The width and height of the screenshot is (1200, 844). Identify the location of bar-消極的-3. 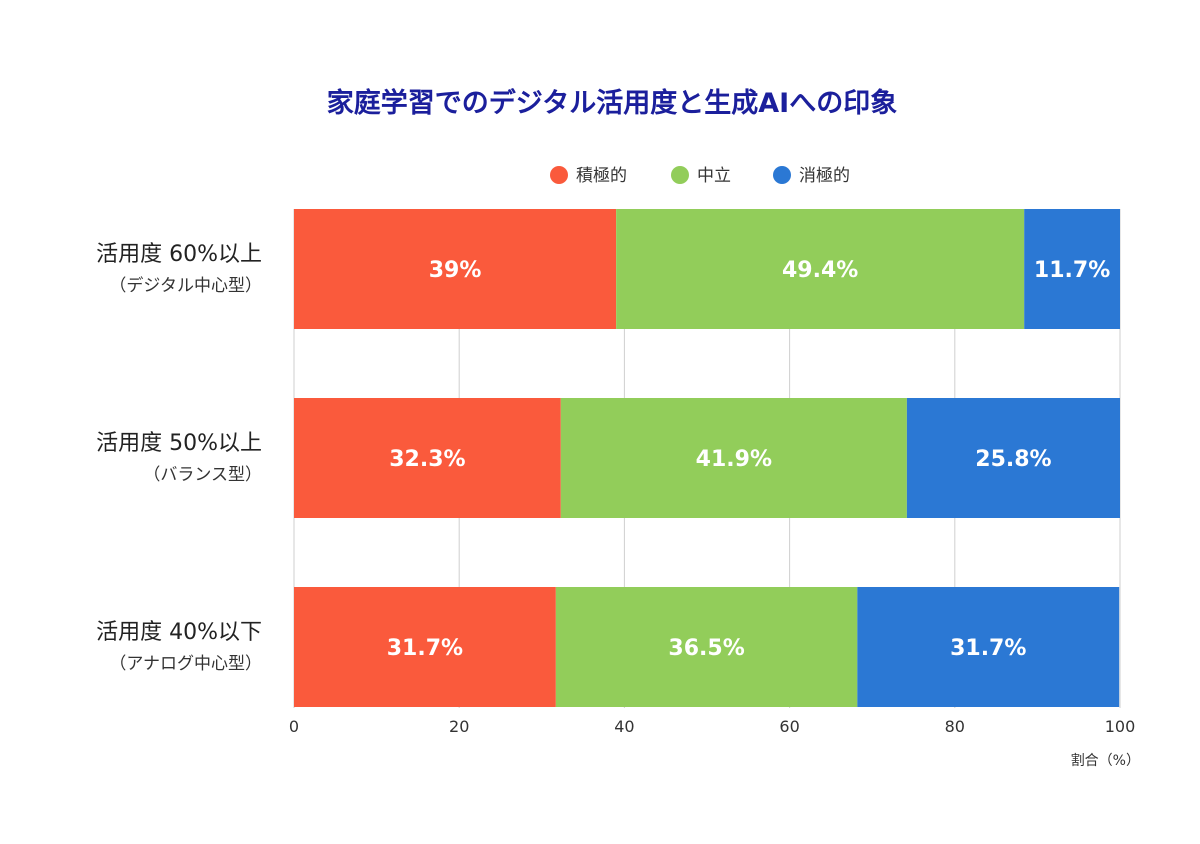
(988, 647).